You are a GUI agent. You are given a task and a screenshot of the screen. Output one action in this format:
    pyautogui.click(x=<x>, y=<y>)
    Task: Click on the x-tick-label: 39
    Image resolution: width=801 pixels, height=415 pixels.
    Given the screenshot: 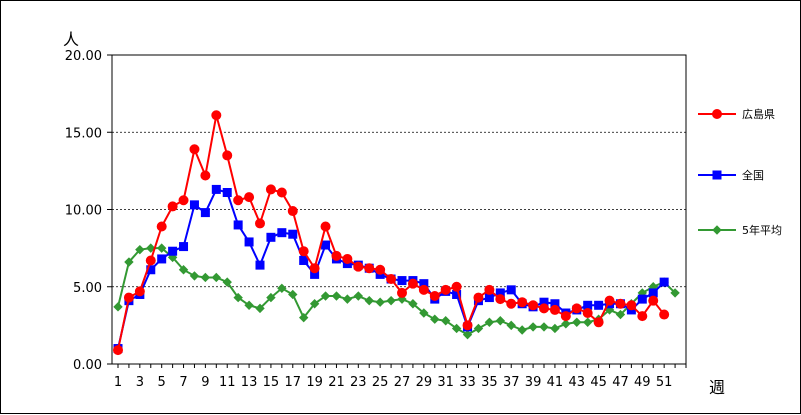 What is the action you would take?
    pyautogui.click(x=533, y=382)
    